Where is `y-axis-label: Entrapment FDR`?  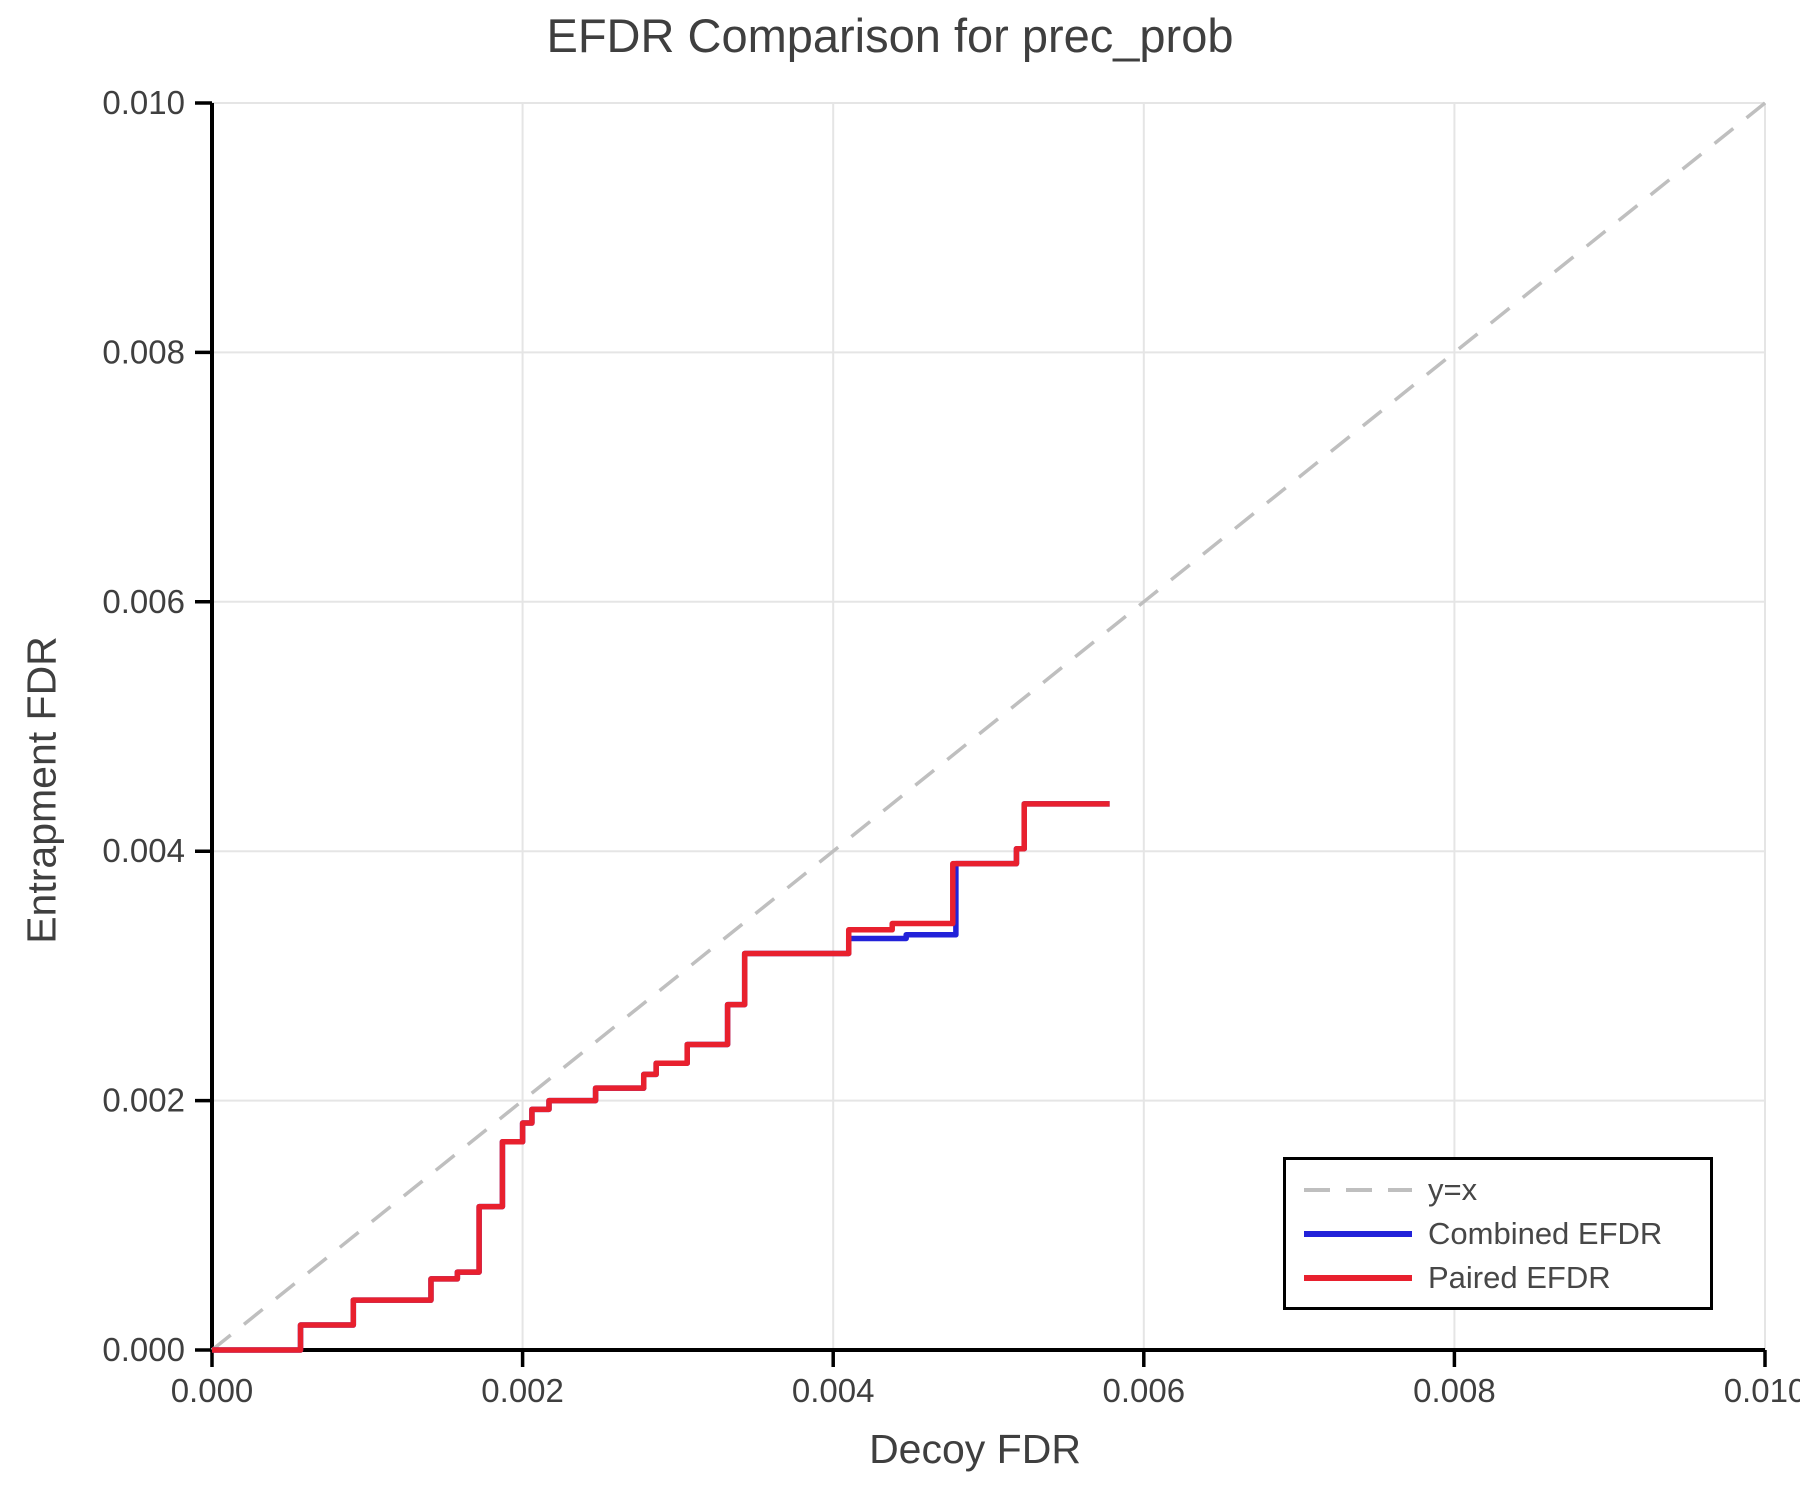
y-axis-label: Entrapment FDR is located at coordinates (41, 790).